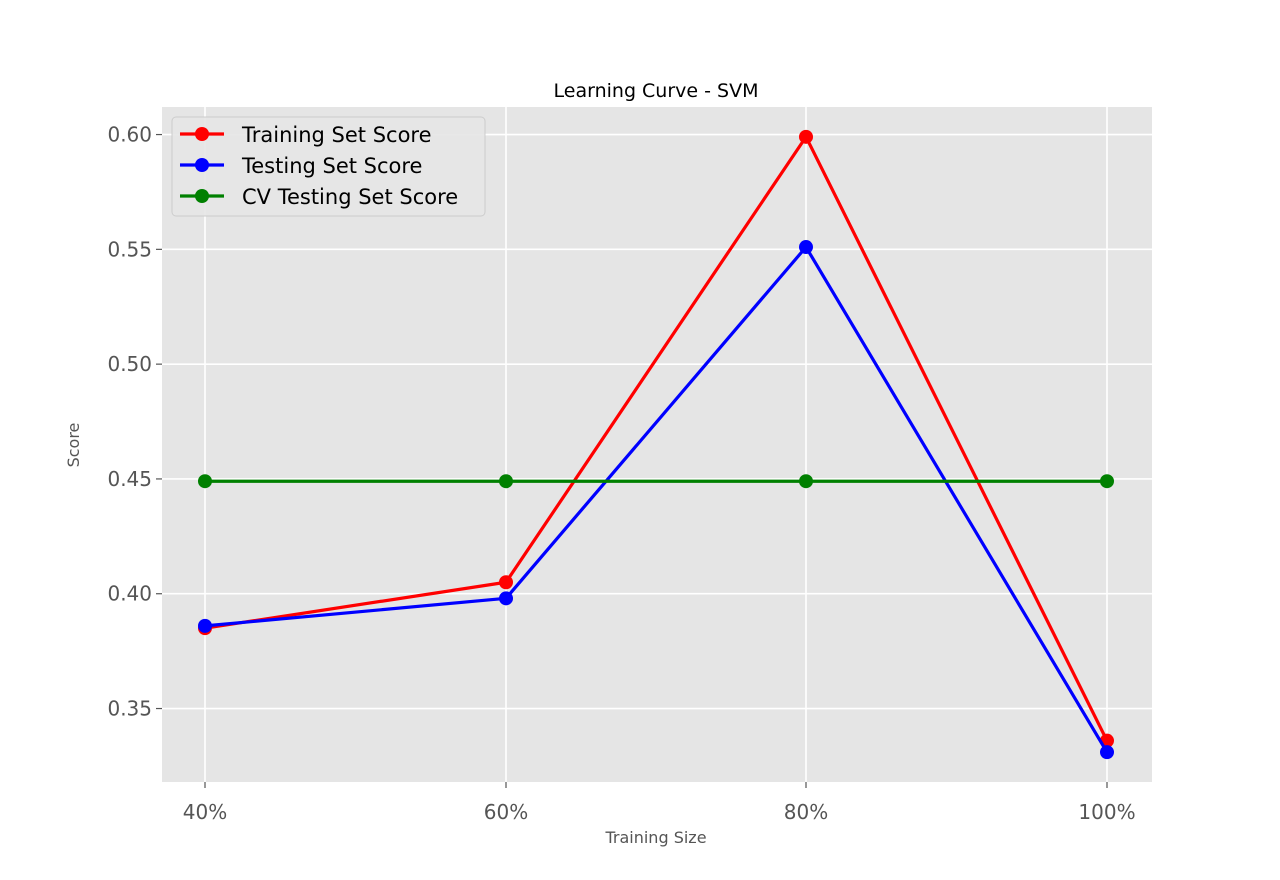 The height and width of the screenshot is (880, 1280). I want to click on y-tick-label: 0.60, so click(129, 135).